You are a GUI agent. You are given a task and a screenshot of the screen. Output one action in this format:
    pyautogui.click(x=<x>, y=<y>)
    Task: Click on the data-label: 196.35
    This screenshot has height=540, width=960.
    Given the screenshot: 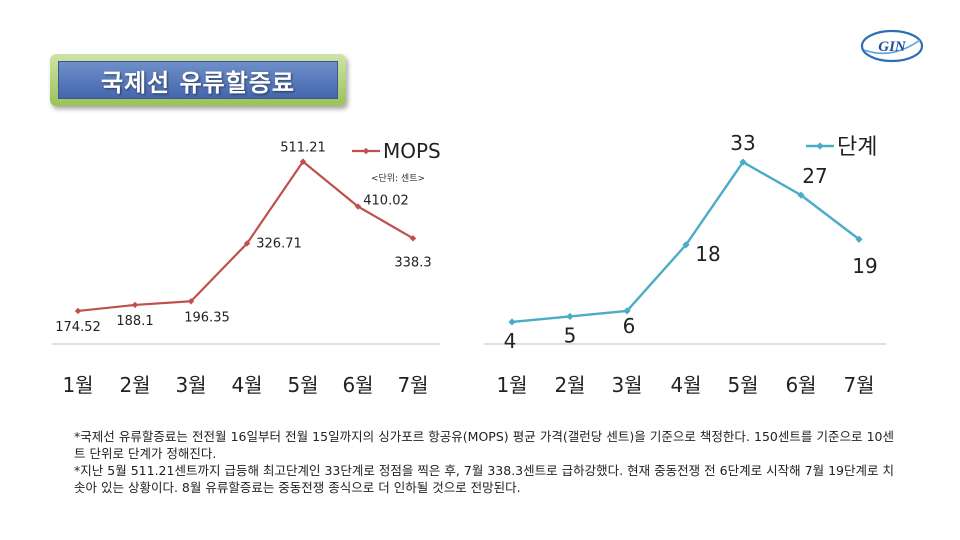 What is the action you would take?
    pyautogui.click(x=207, y=317)
    